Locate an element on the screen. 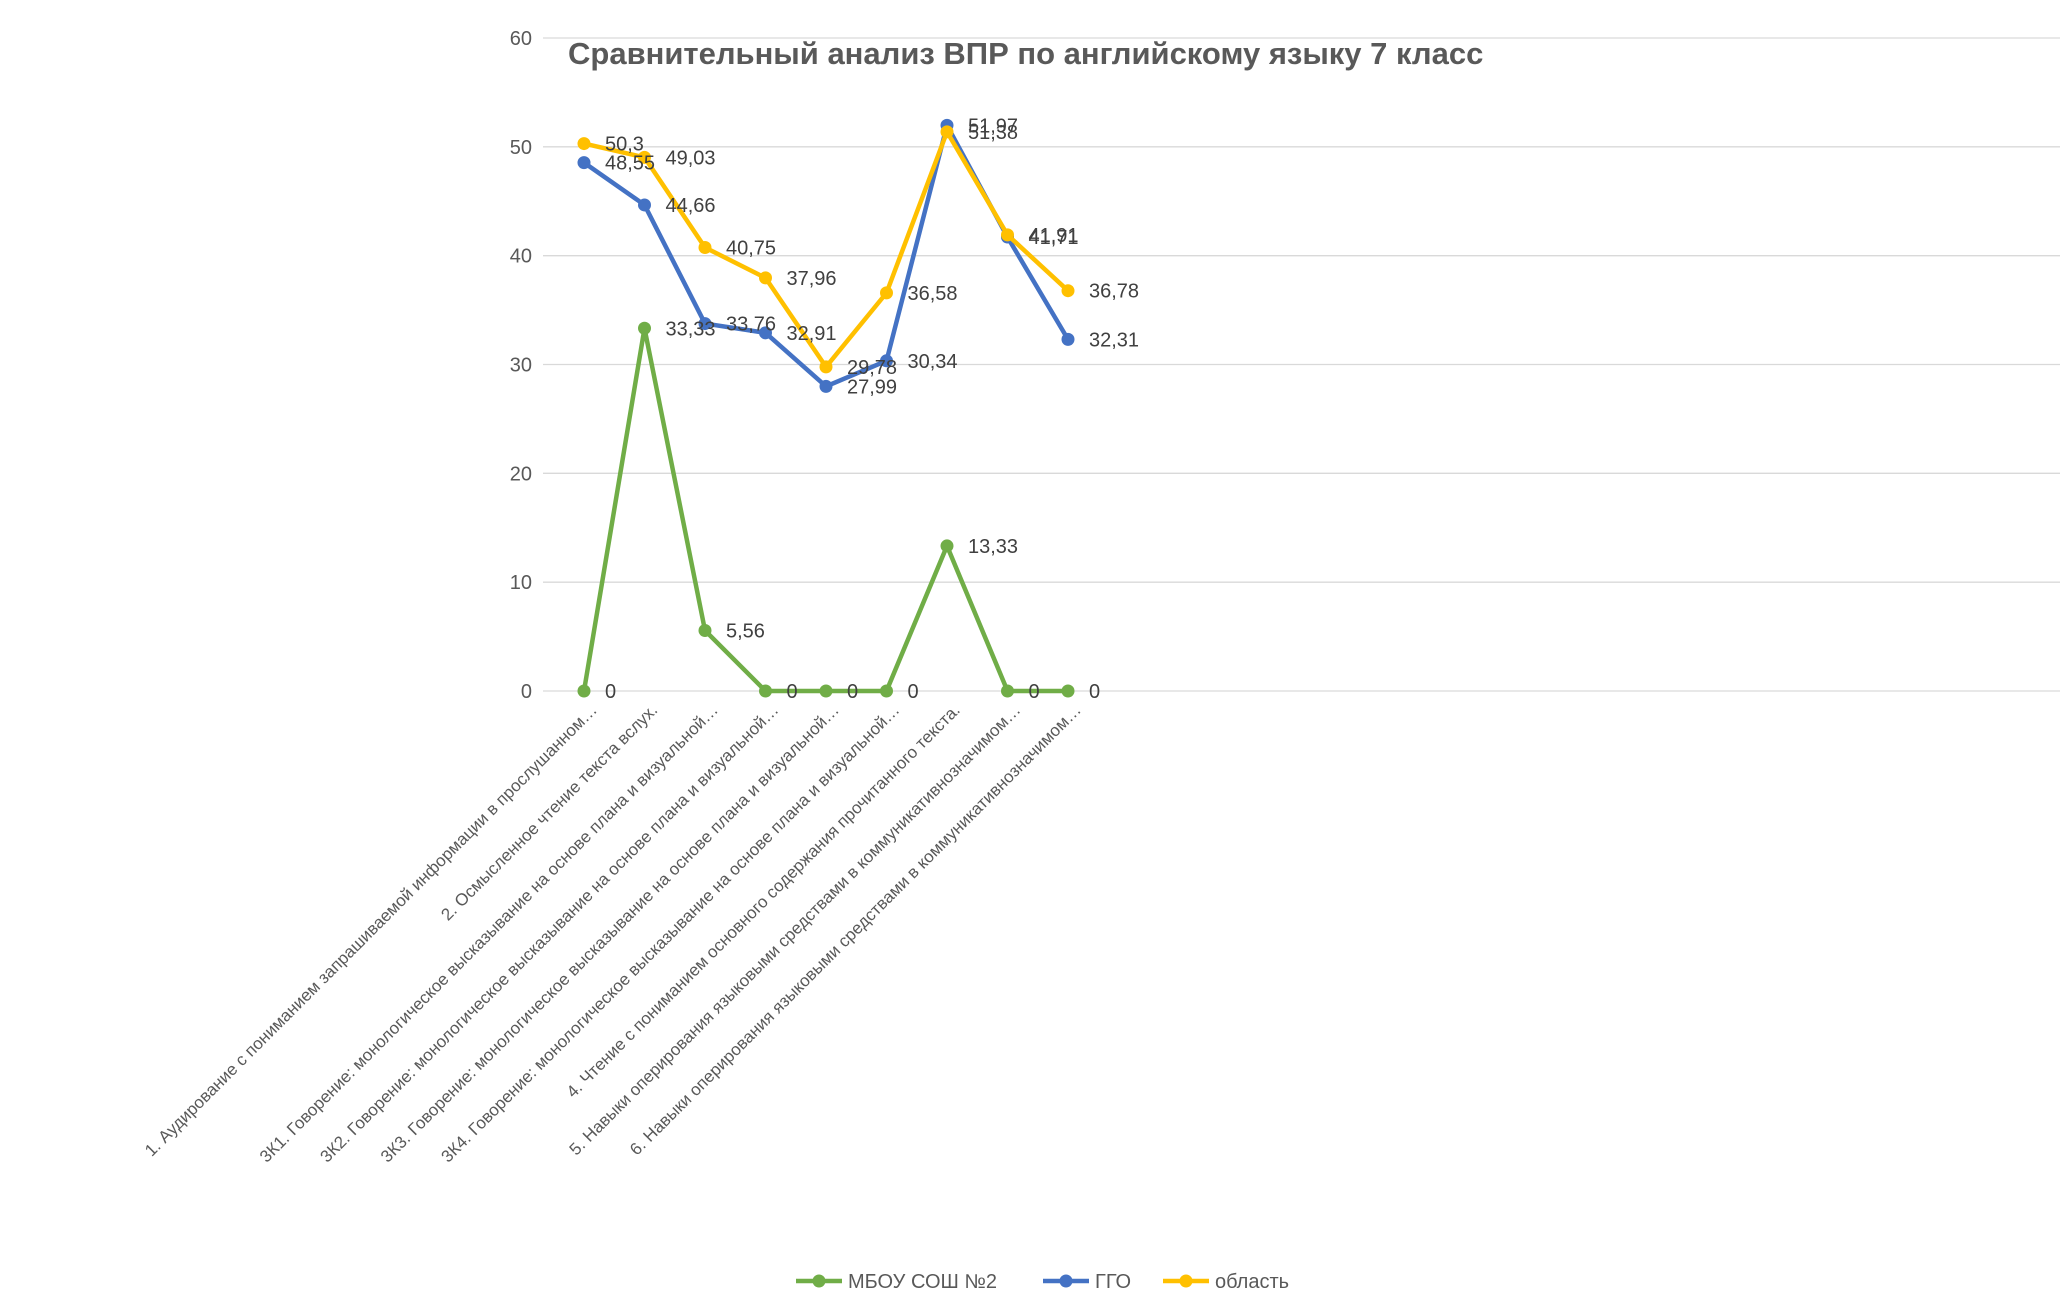 The image size is (2060, 1315). legend-entry: ГГО is located at coordinates (1113, 1282).